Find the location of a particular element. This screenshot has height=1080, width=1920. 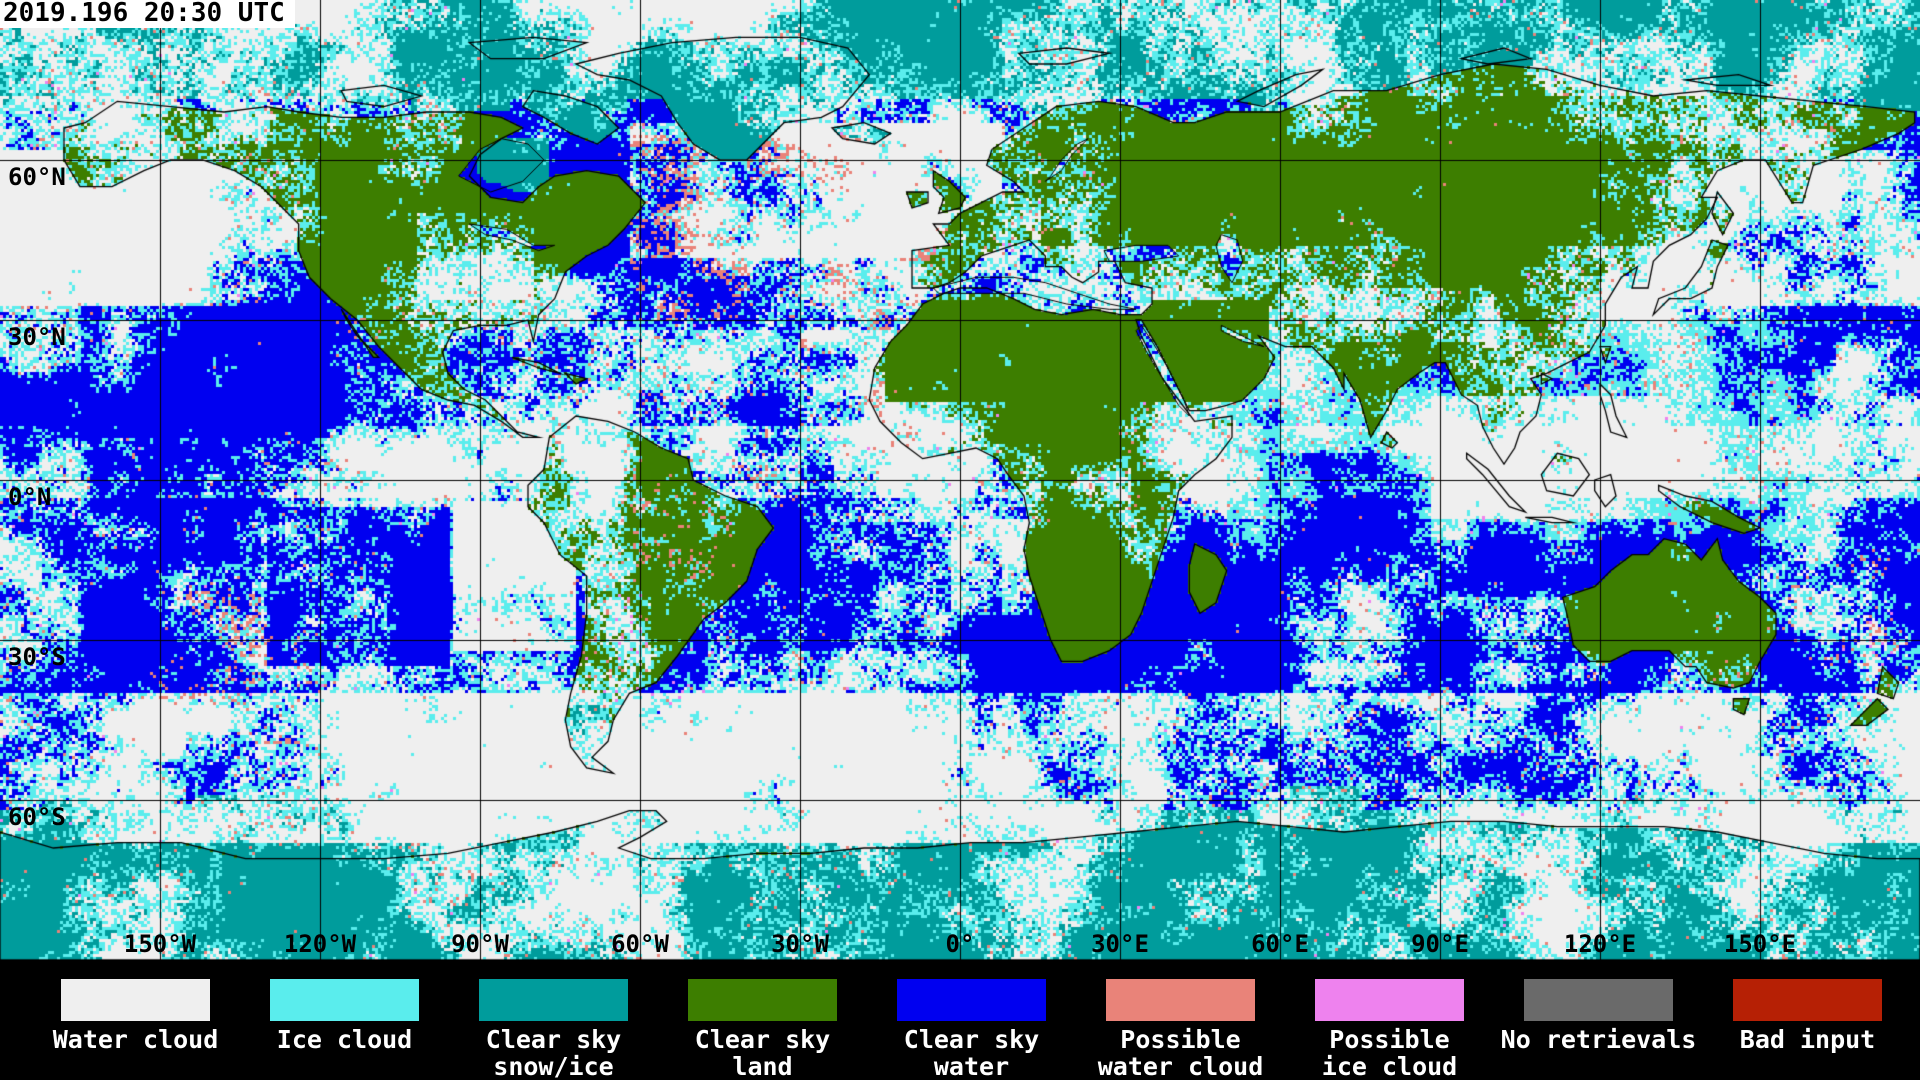

legend-item: Water cloud is located at coordinates (135, 1020).